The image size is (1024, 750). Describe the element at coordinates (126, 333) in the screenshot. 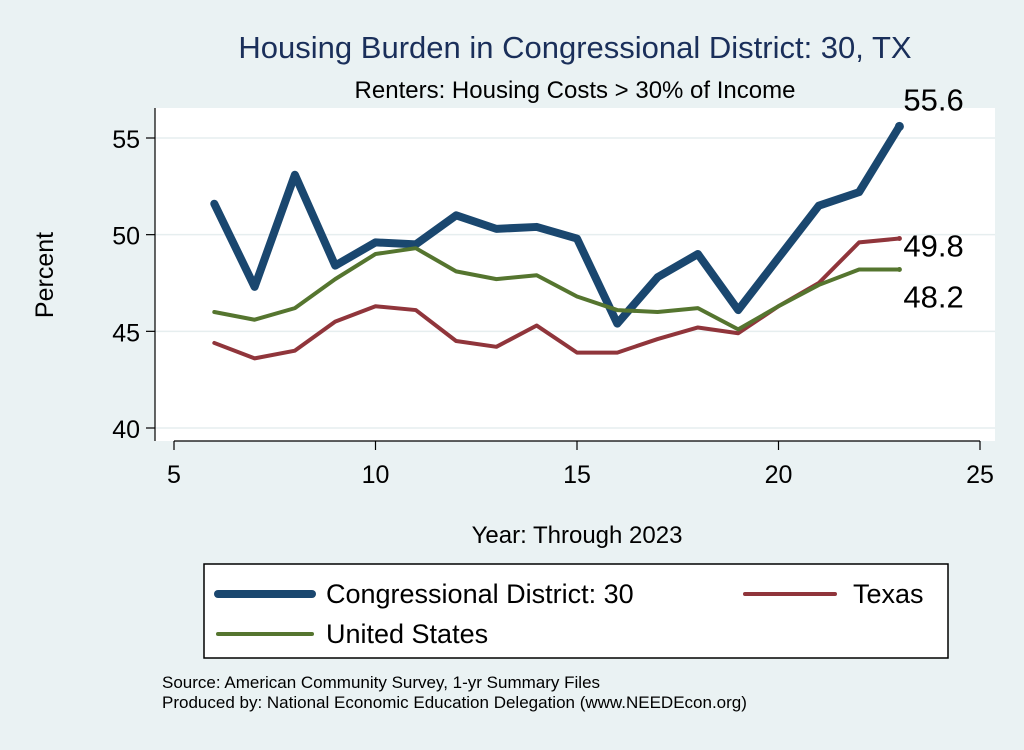

I see `y-tick-label: 45` at that location.